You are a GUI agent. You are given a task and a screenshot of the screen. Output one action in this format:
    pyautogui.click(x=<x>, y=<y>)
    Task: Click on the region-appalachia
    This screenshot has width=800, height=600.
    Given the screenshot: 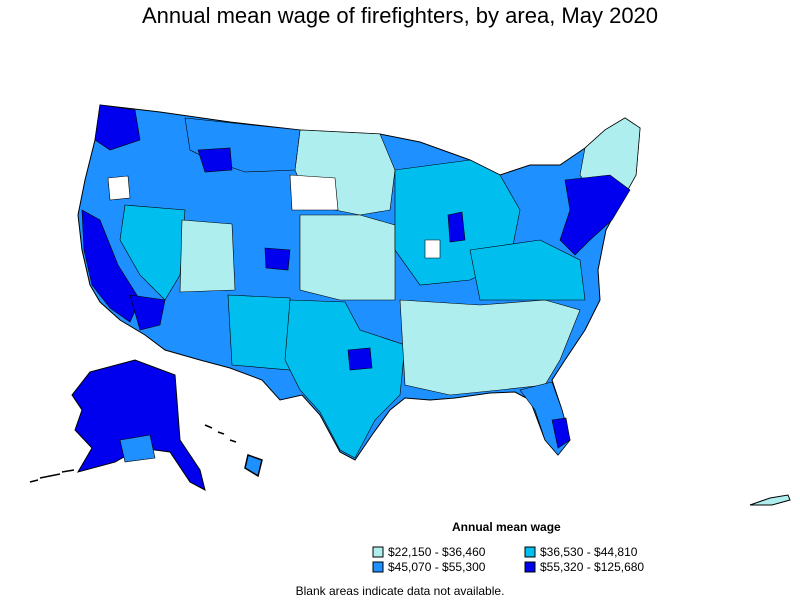 What is the action you would take?
    pyautogui.click(x=527, y=270)
    